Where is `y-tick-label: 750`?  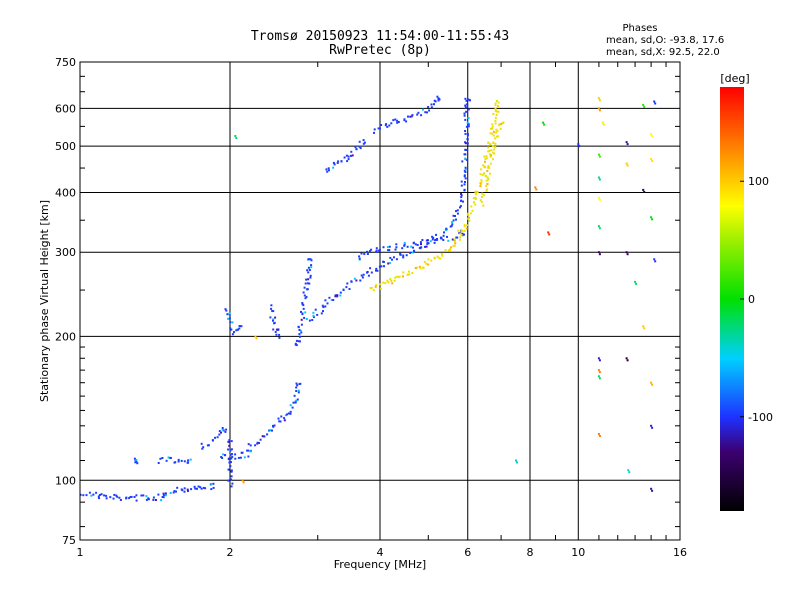 y-tick-label: 750 is located at coordinates (65, 62).